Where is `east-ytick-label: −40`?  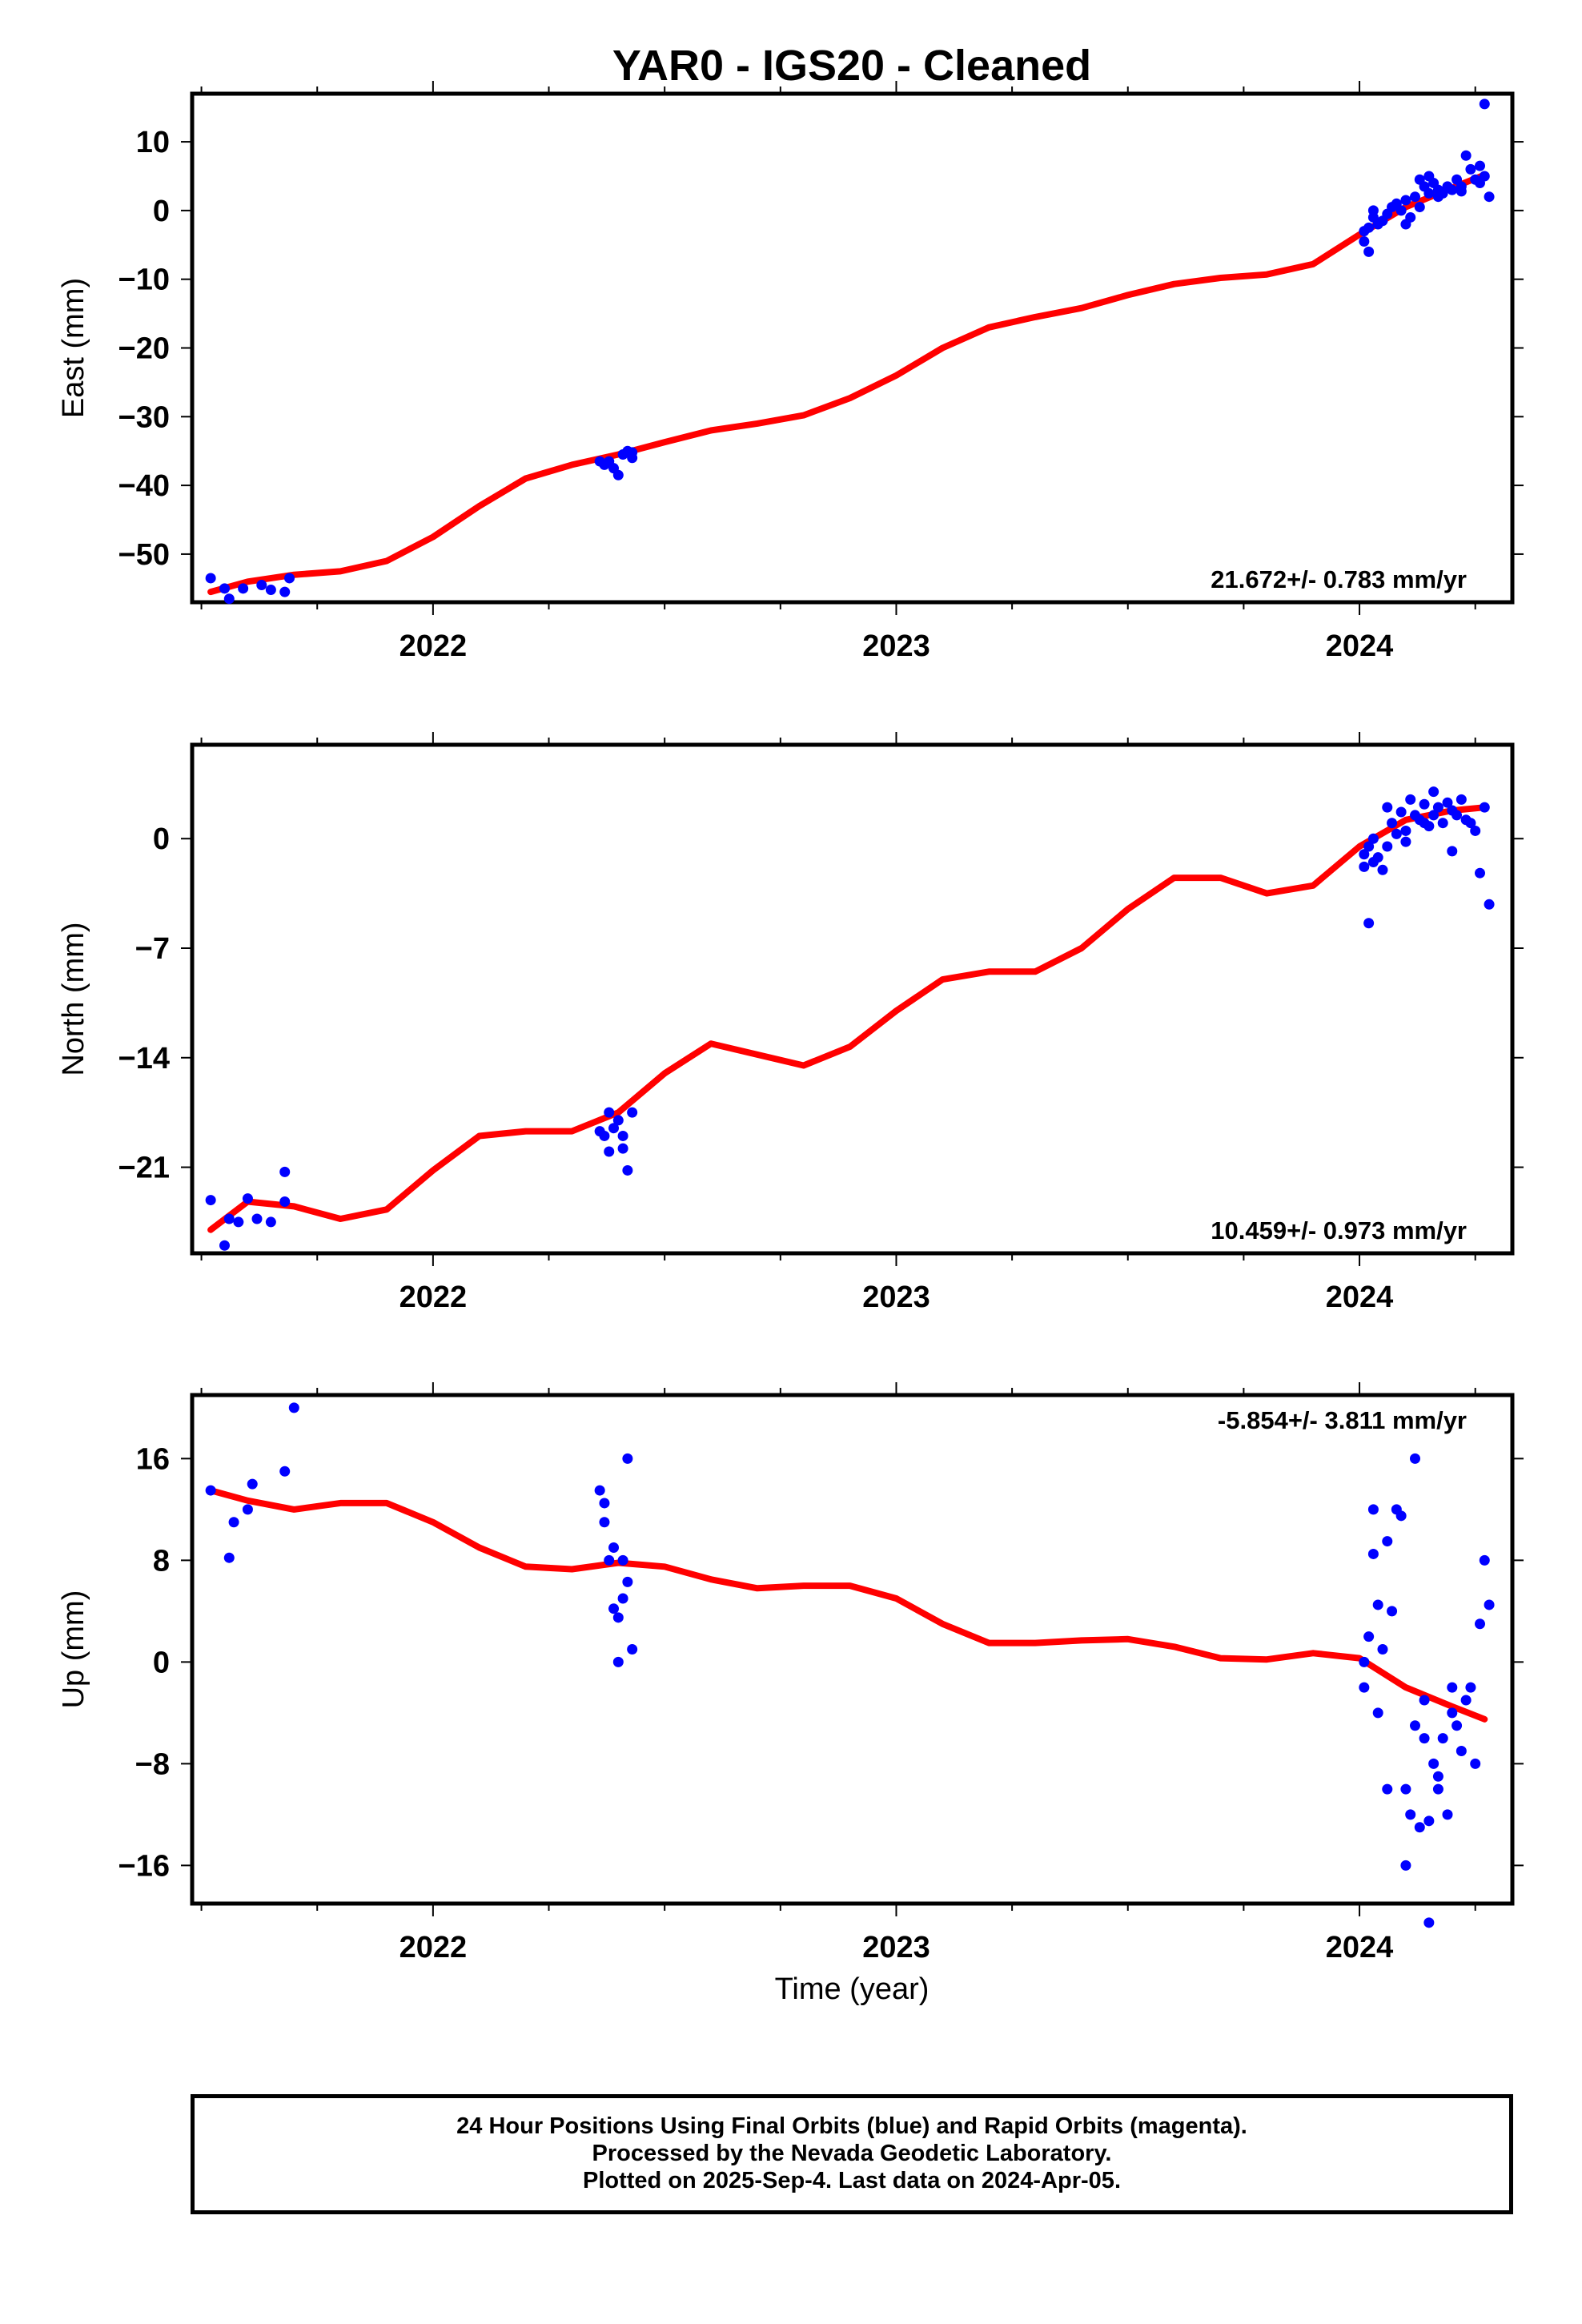 east-ytick-label: −40 is located at coordinates (144, 486).